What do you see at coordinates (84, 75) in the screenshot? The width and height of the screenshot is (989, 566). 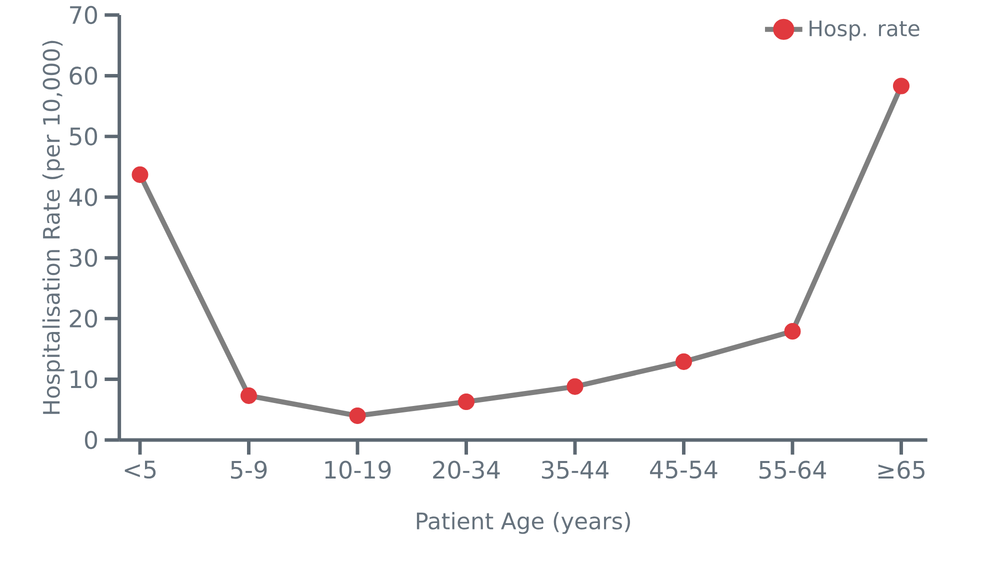 I see `y-tick-label: 60` at bounding box center [84, 75].